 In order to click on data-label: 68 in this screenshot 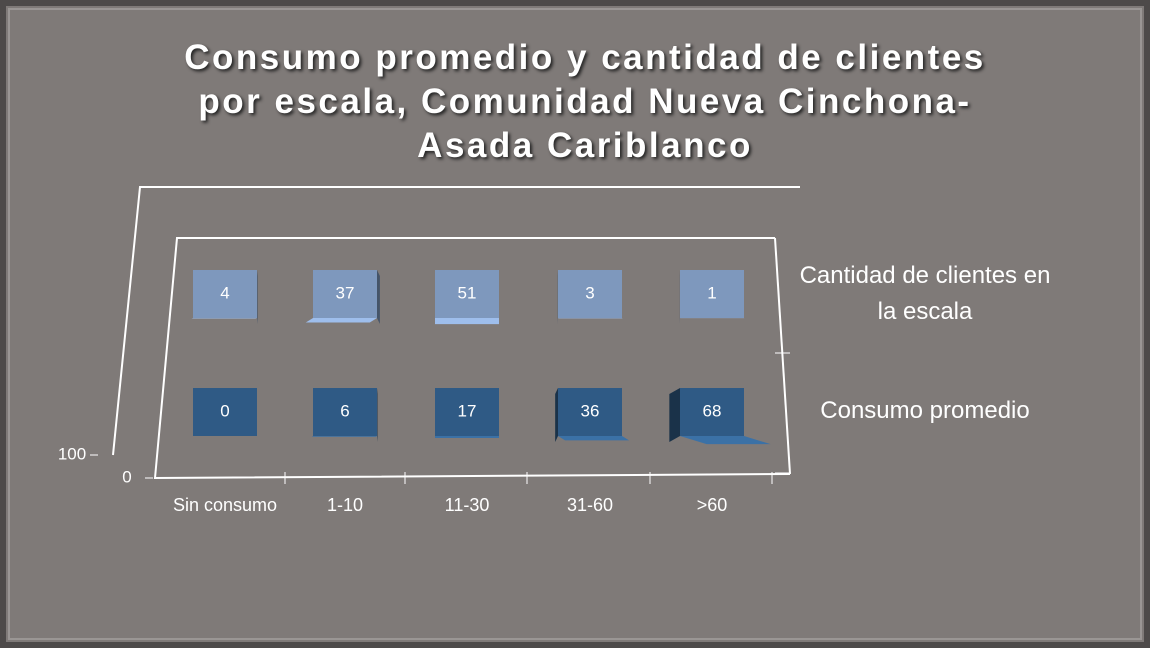, I will do `click(712, 410)`.